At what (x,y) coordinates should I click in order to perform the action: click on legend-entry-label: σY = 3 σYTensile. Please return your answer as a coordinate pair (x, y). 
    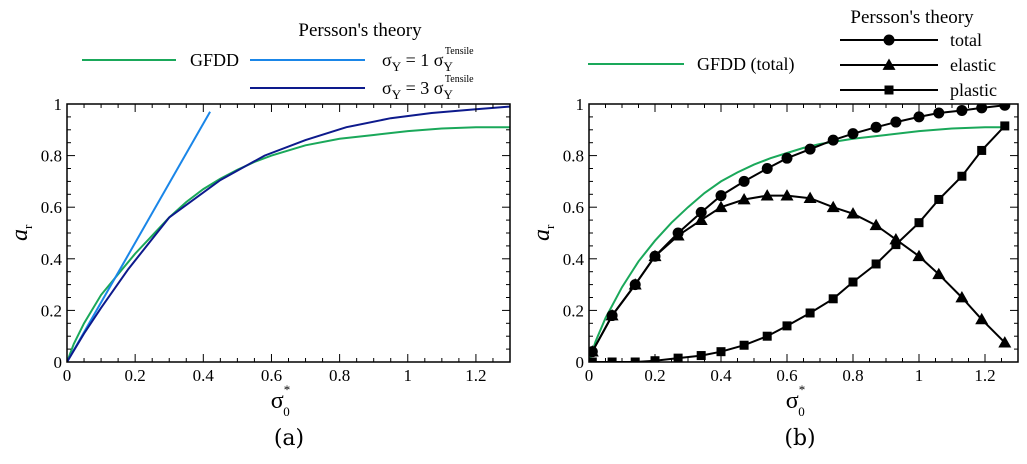
    Looking at the image, I should click on (428, 88).